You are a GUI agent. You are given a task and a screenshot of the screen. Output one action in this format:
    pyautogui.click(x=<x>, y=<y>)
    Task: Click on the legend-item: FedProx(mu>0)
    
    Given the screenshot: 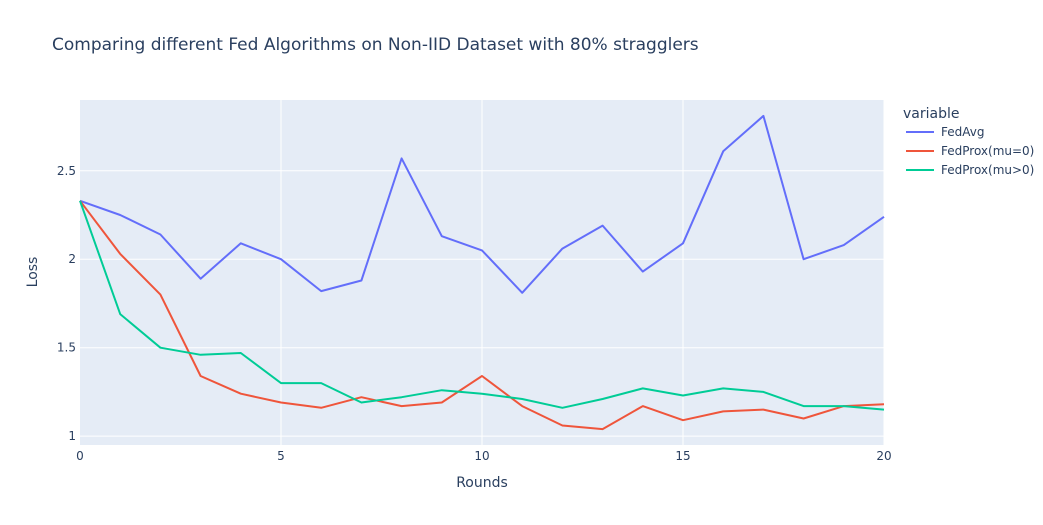 What is the action you would take?
    pyautogui.click(x=970, y=170)
    